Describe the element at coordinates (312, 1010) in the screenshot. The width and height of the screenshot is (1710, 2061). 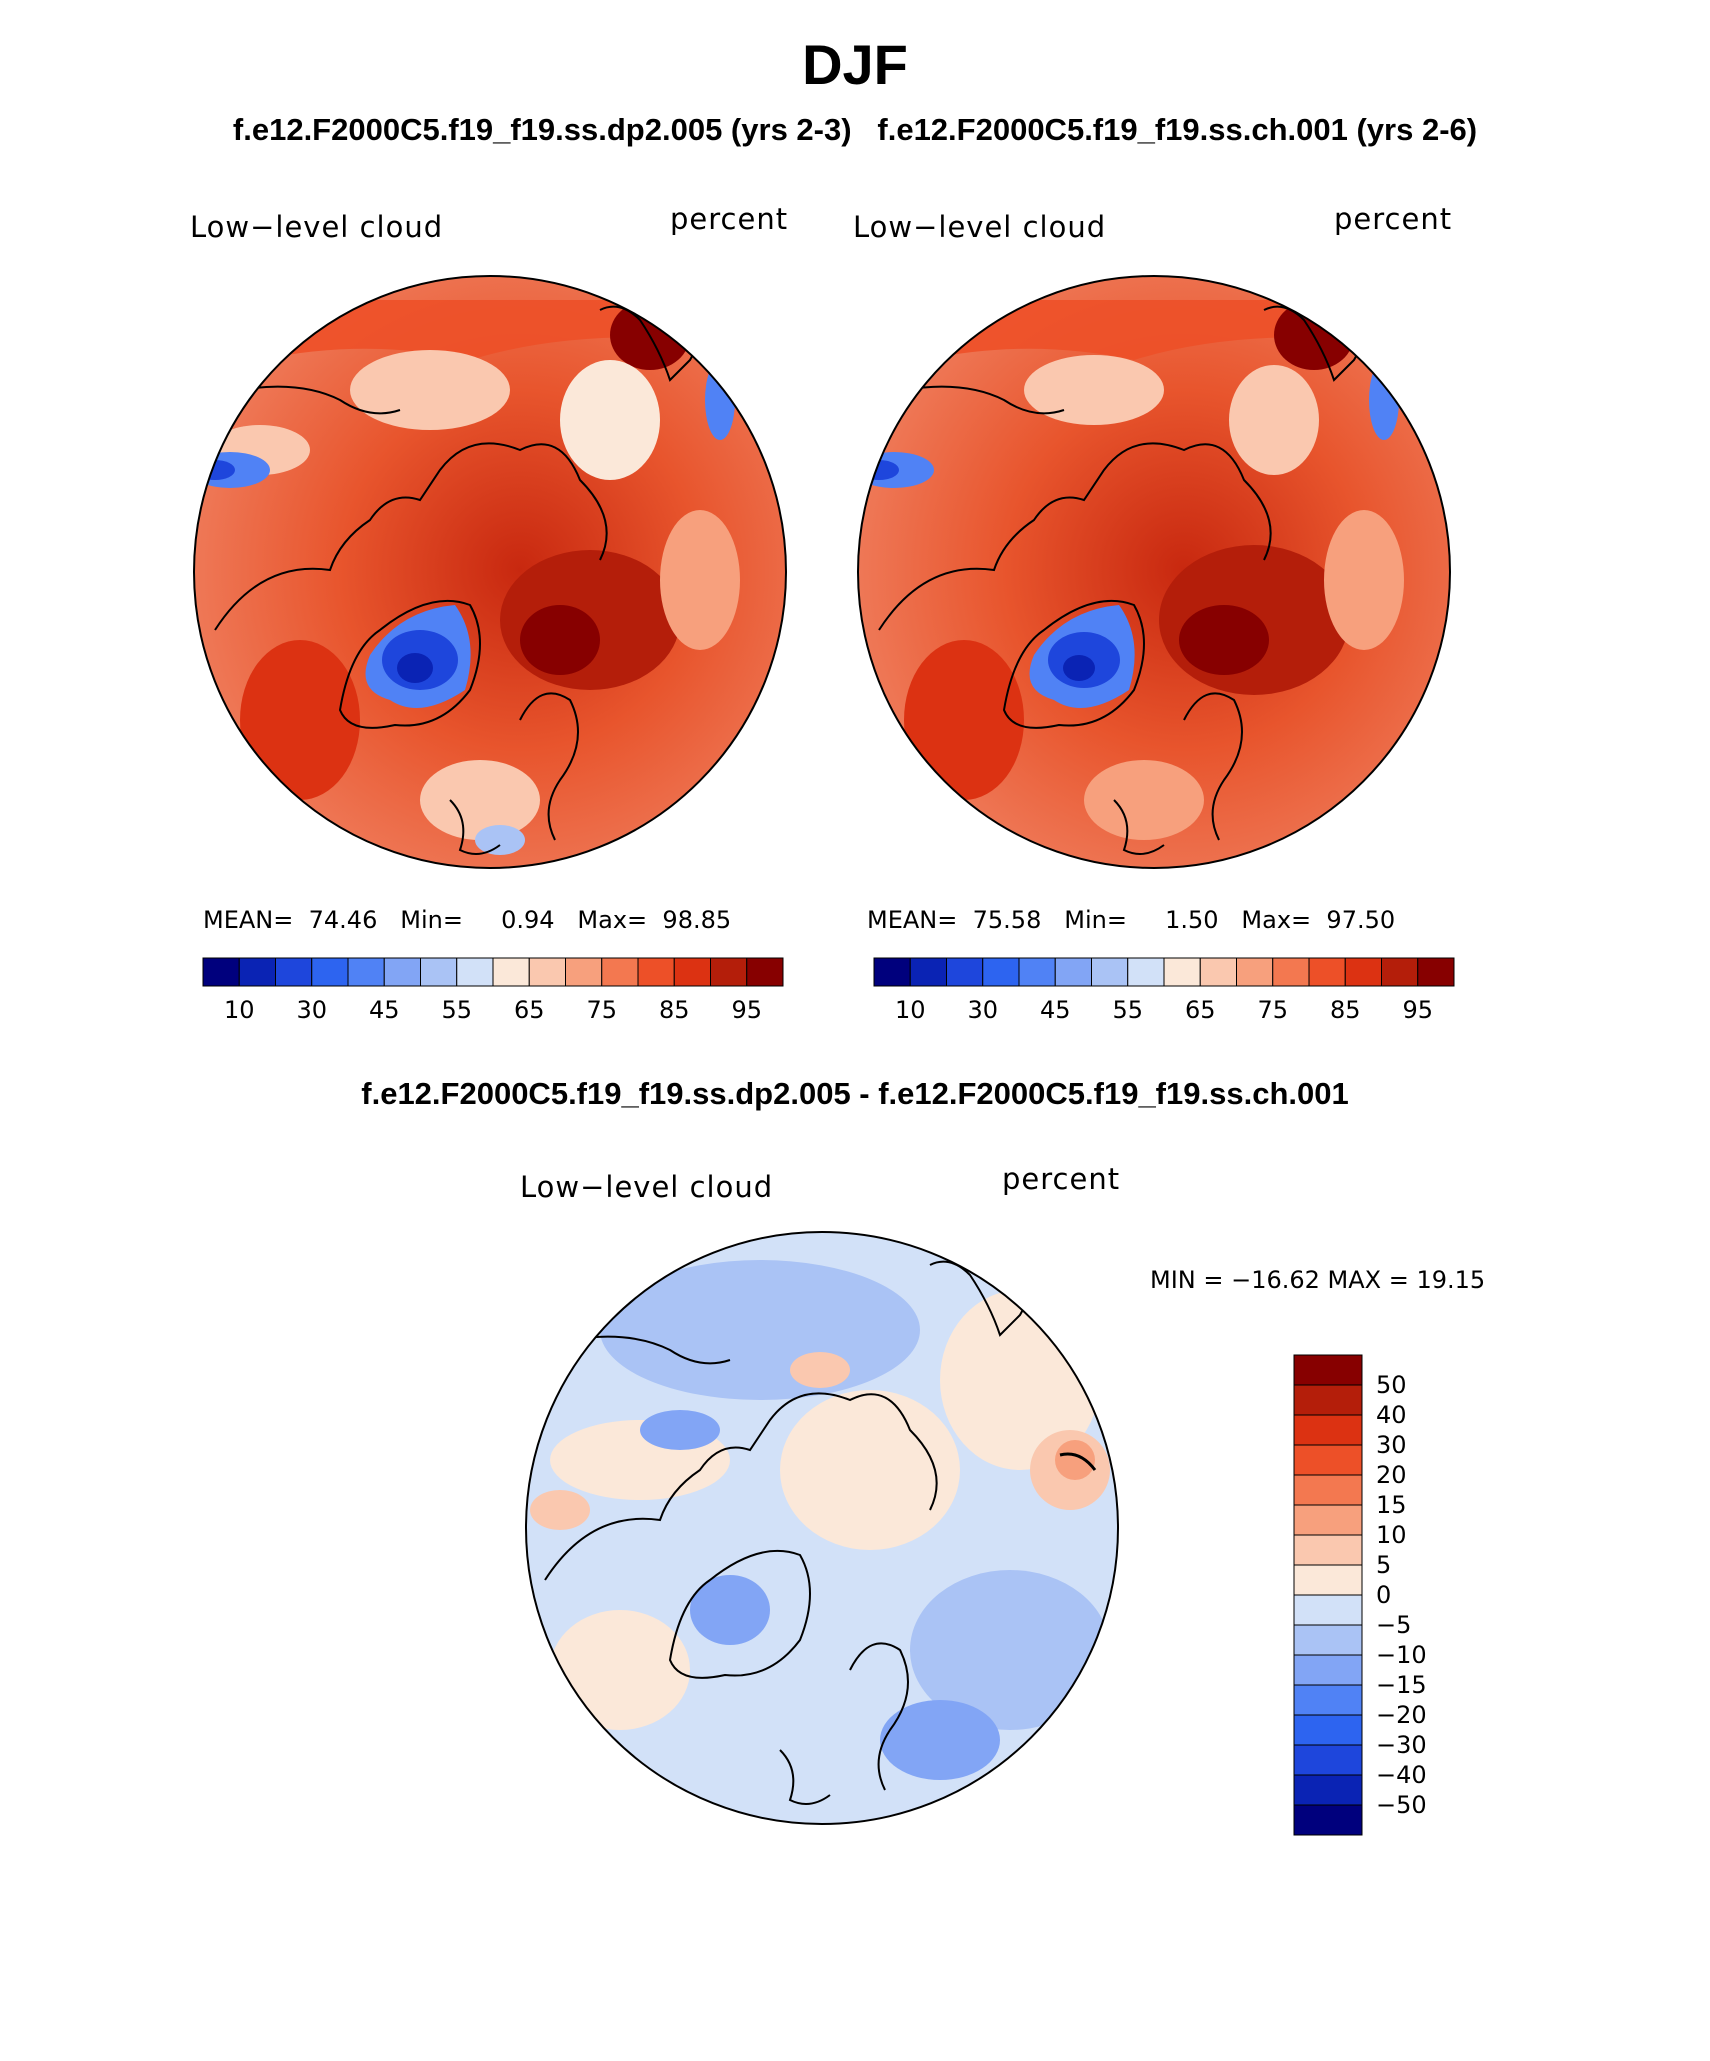
I see `left-colorbar-tick-label: 30` at that location.